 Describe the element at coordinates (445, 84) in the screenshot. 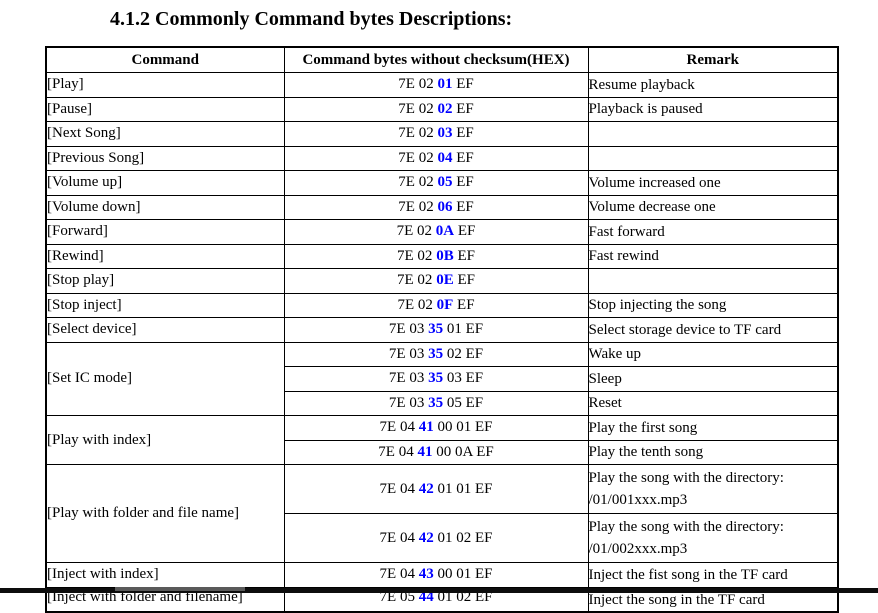

I see `hex-command-byte: 01` at that location.